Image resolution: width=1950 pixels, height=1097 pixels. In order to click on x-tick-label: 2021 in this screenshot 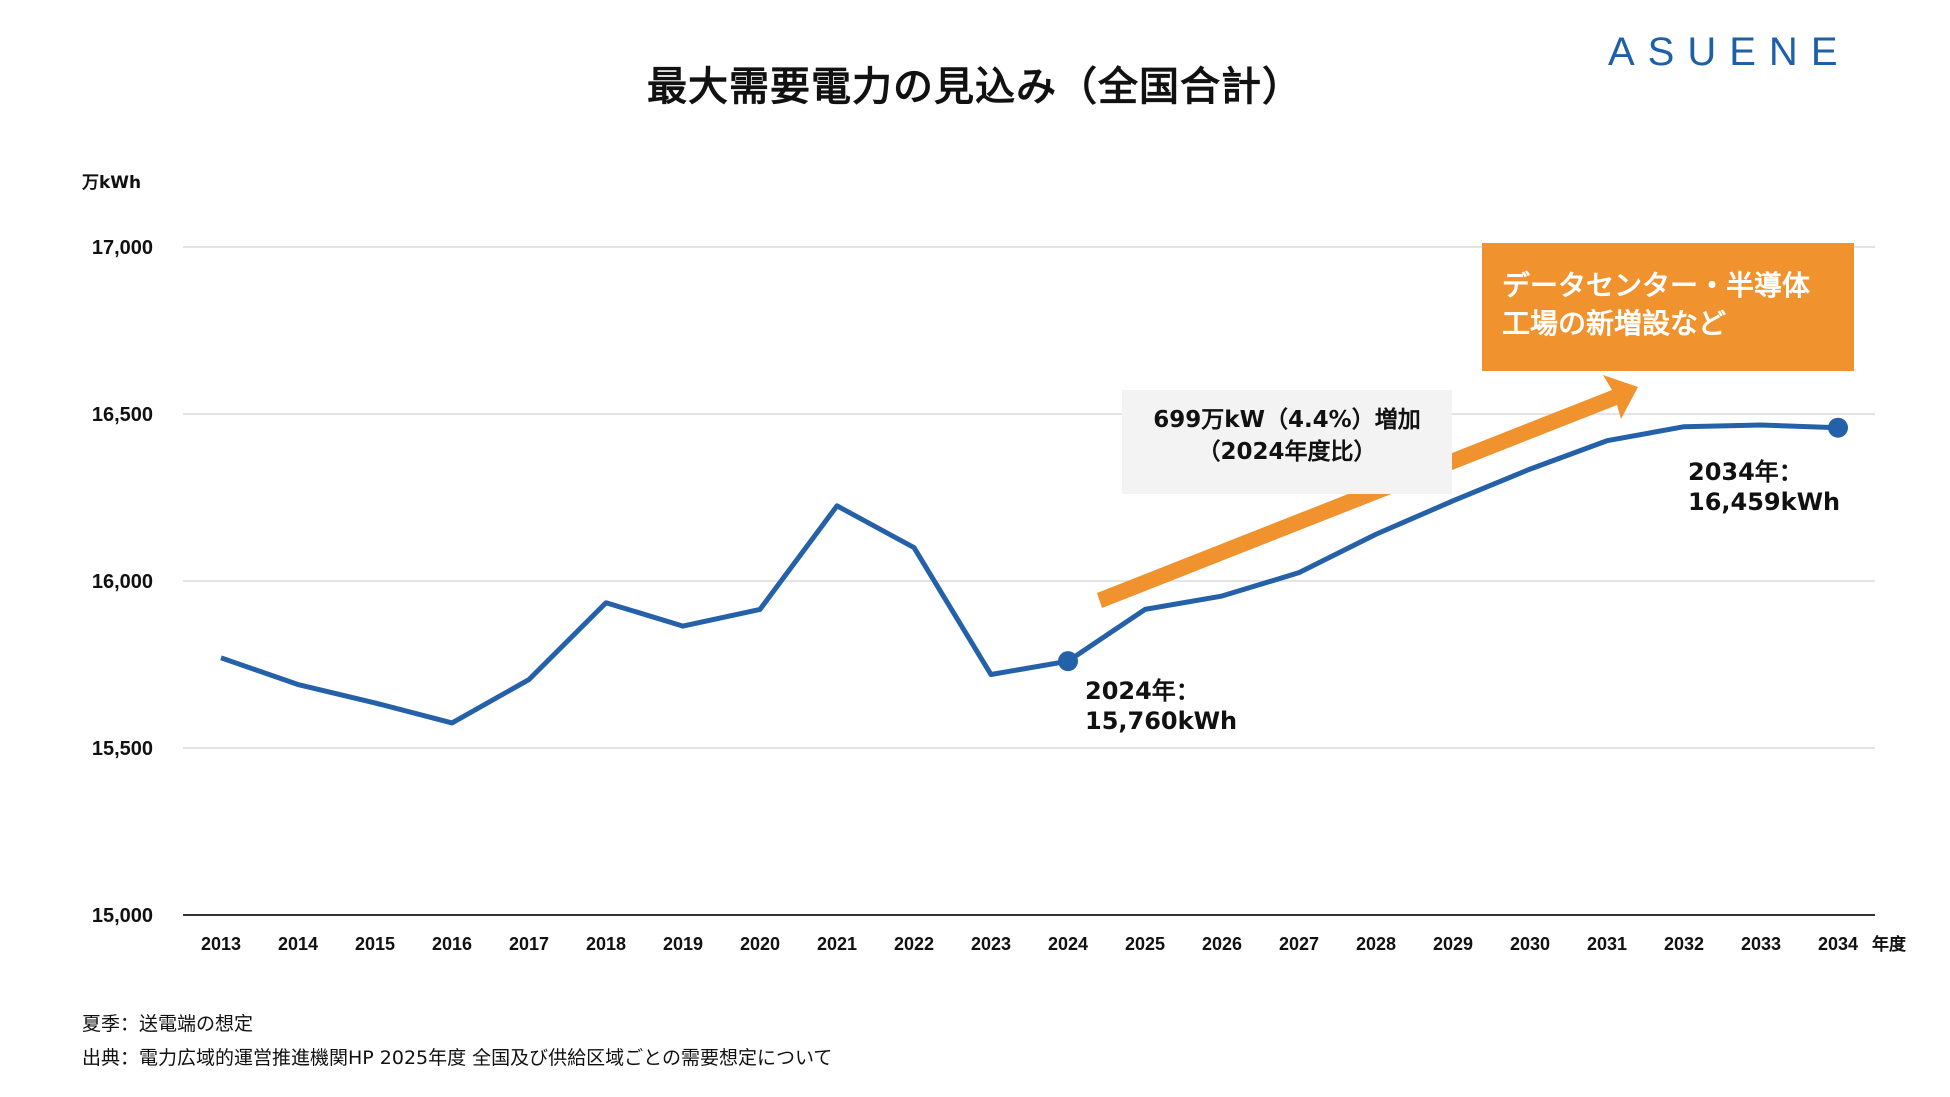, I will do `click(837, 944)`.